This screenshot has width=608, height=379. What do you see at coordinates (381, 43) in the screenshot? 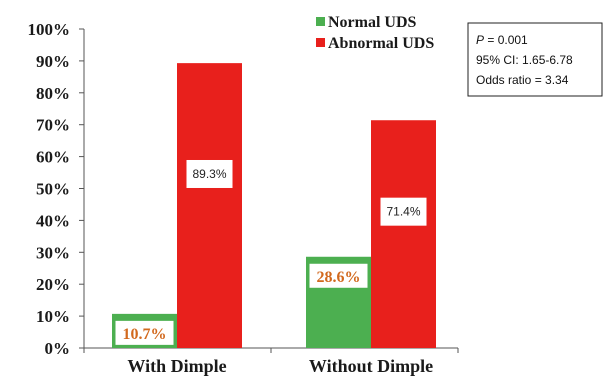
I see `legend-label-abnormal: Abnormal UDS` at bounding box center [381, 43].